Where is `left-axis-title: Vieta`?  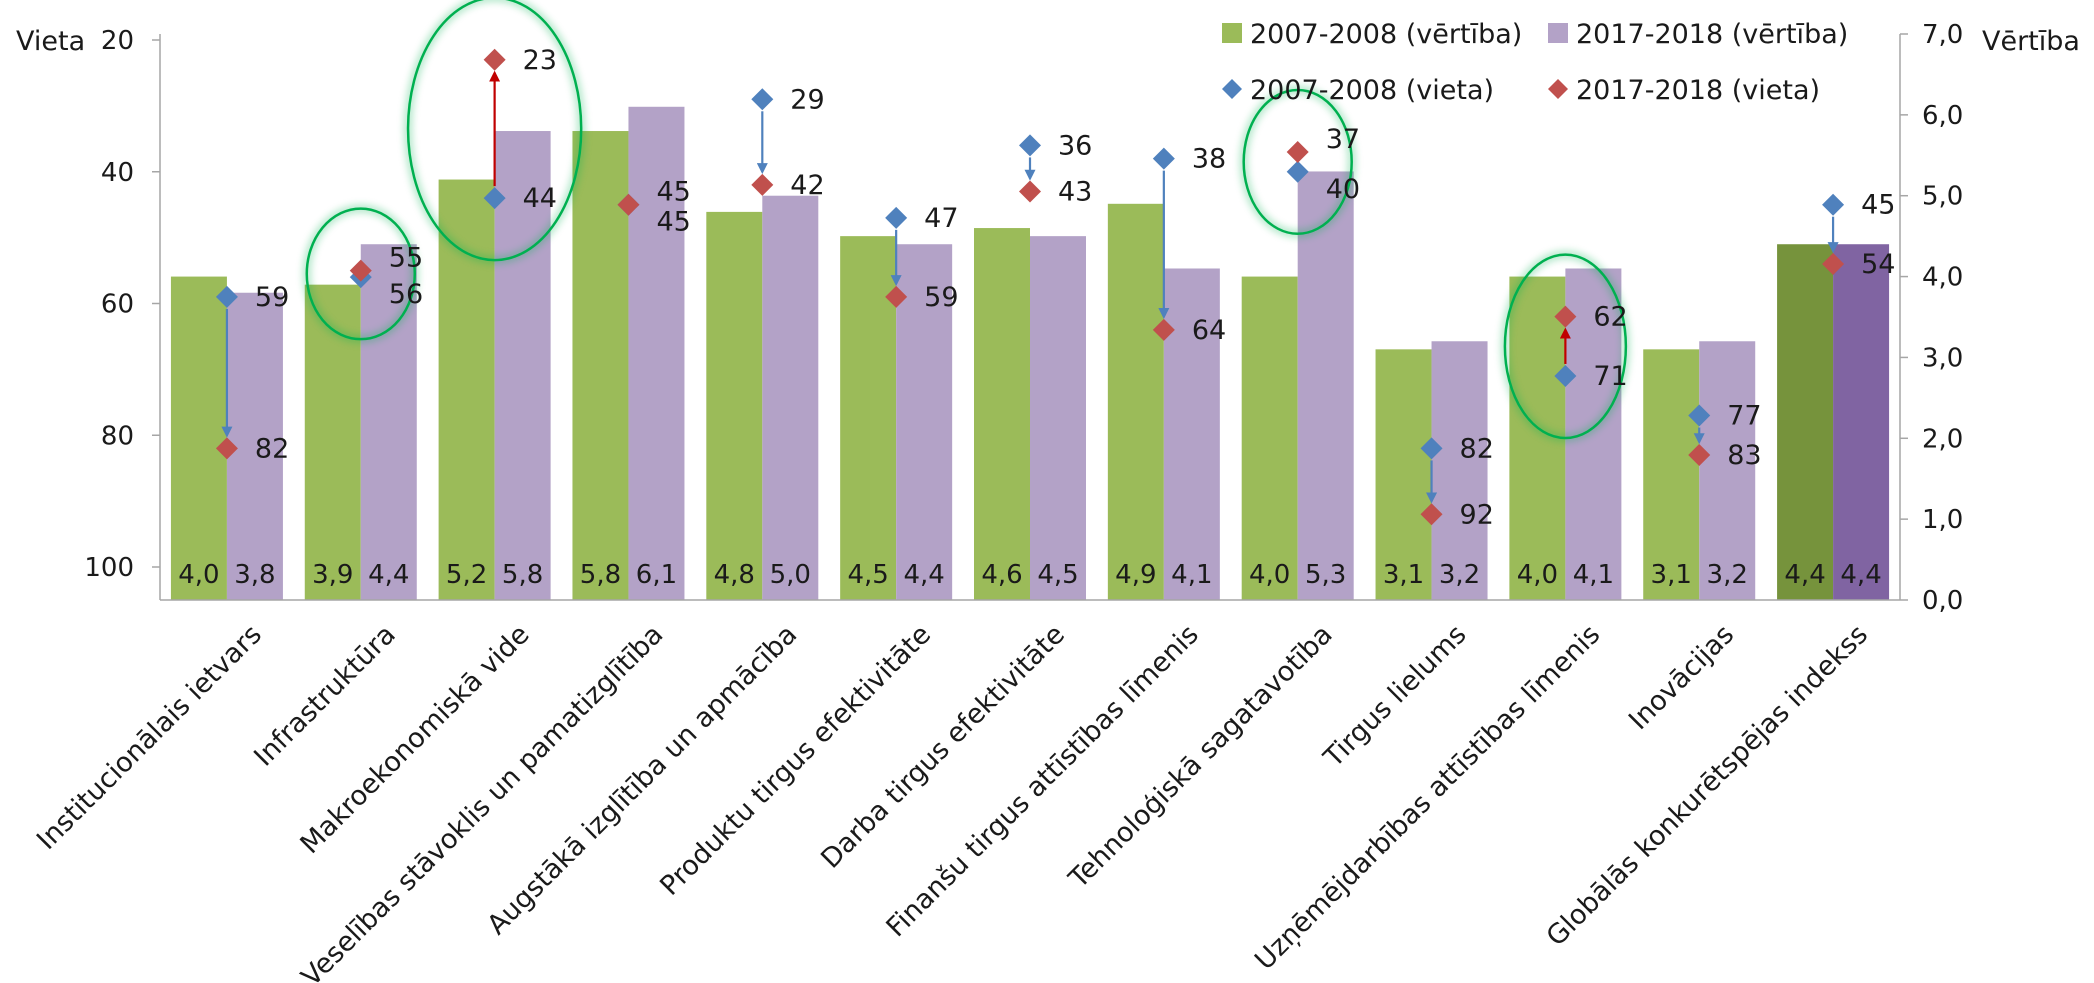 left-axis-title: Vieta is located at coordinates (50, 41).